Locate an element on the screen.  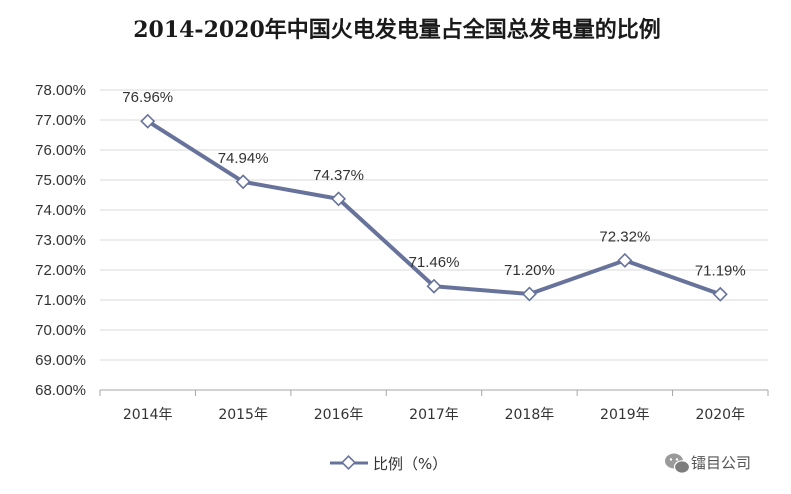
x-tick-label: 2017年 is located at coordinates (434, 415).